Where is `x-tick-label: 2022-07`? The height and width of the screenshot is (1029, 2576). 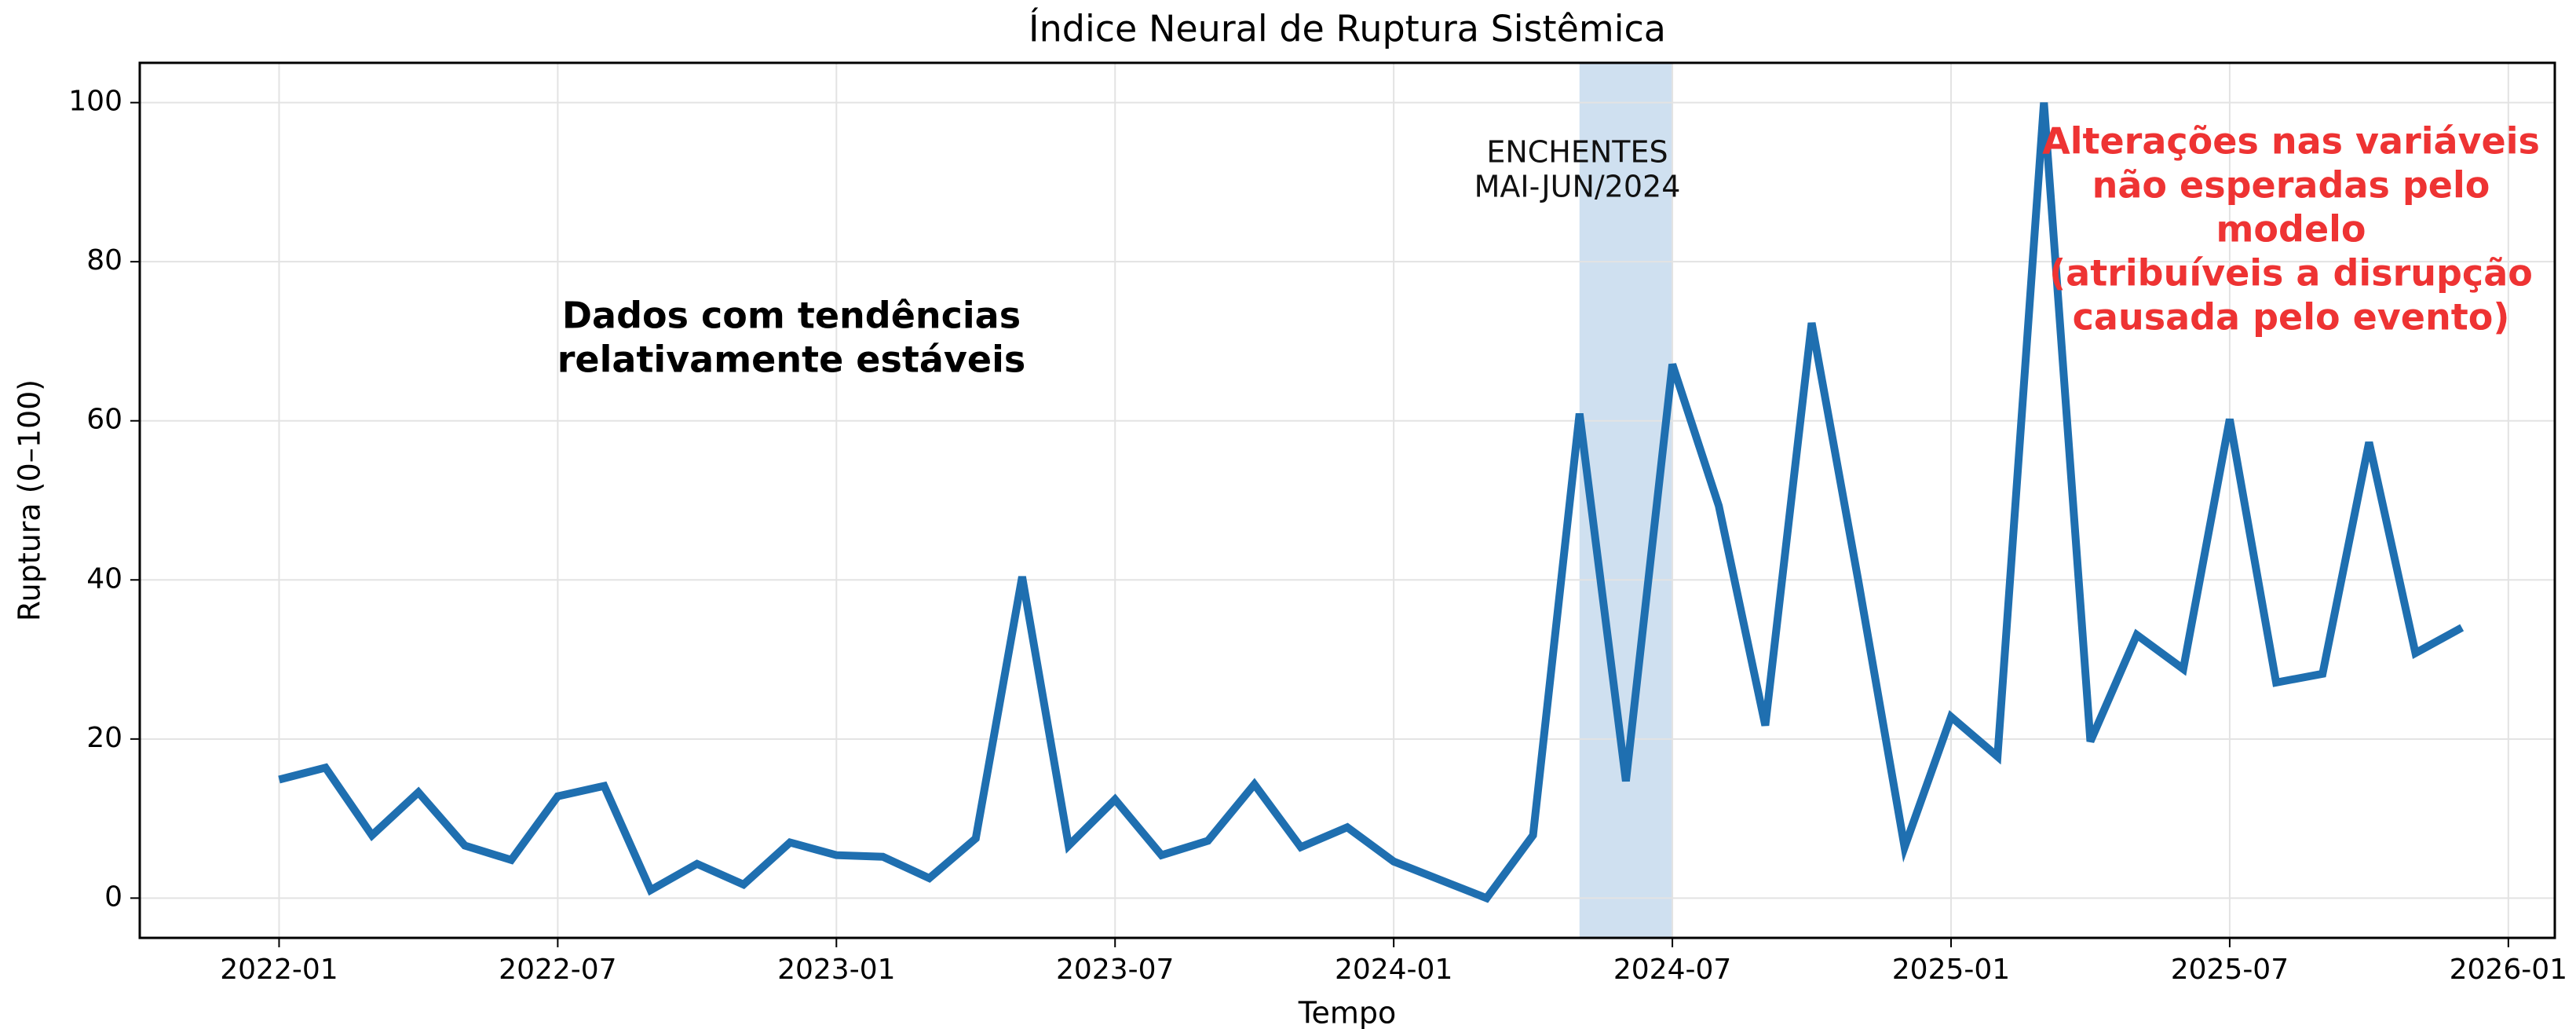 x-tick-label: 2022-07 is located at coordinates (557, 970).